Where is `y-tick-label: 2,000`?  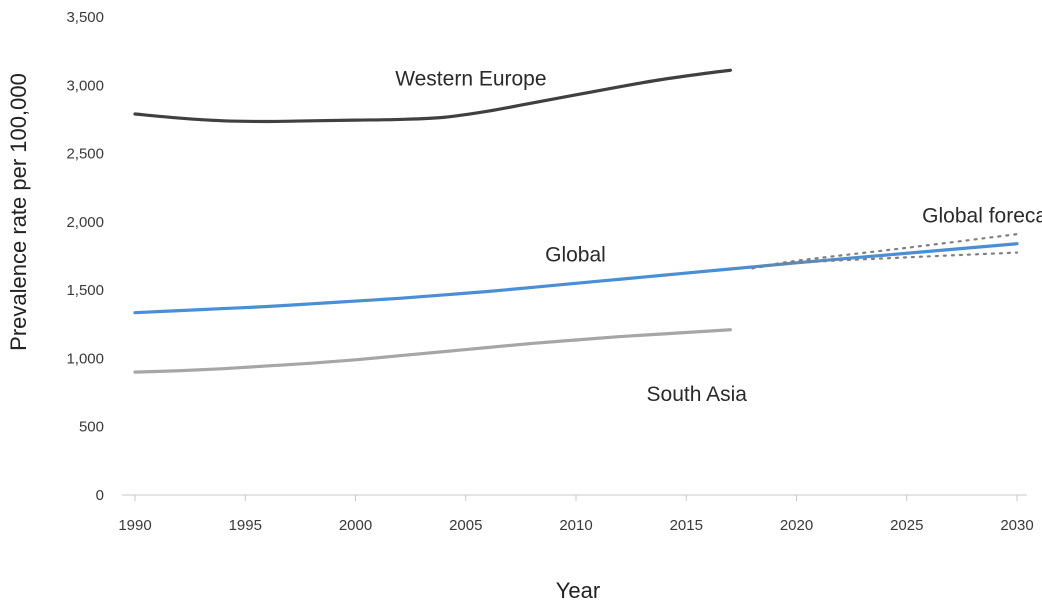
y-tick-label: 2,000 is located at coordinates (85, 222).